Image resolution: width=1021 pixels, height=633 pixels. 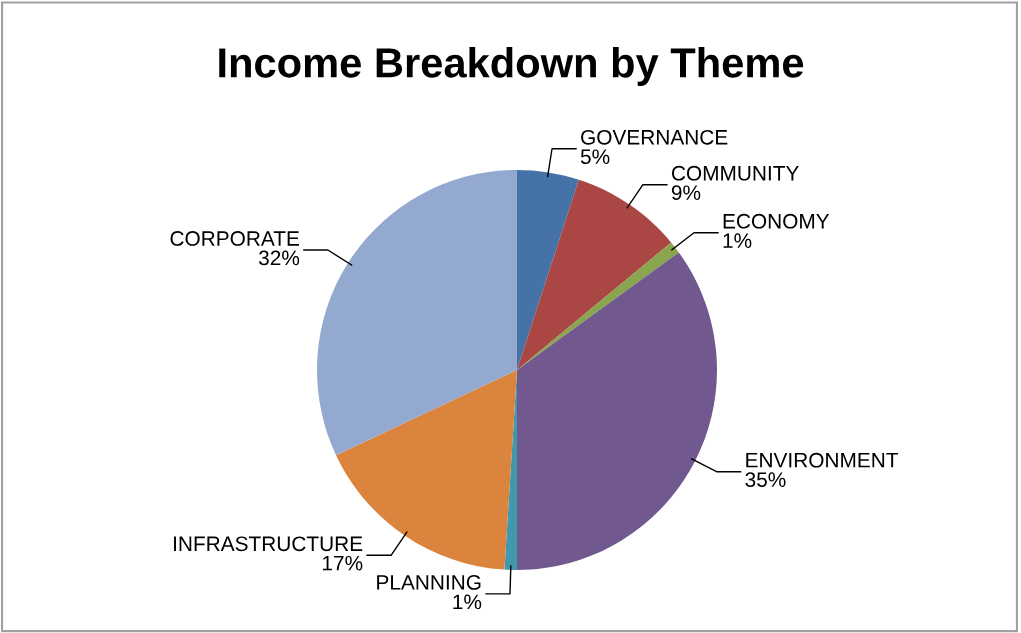 What do you see at coordinates (765, 479) in the screenshot?
I see `data-label: 35%` at bounding box center [765, 479].